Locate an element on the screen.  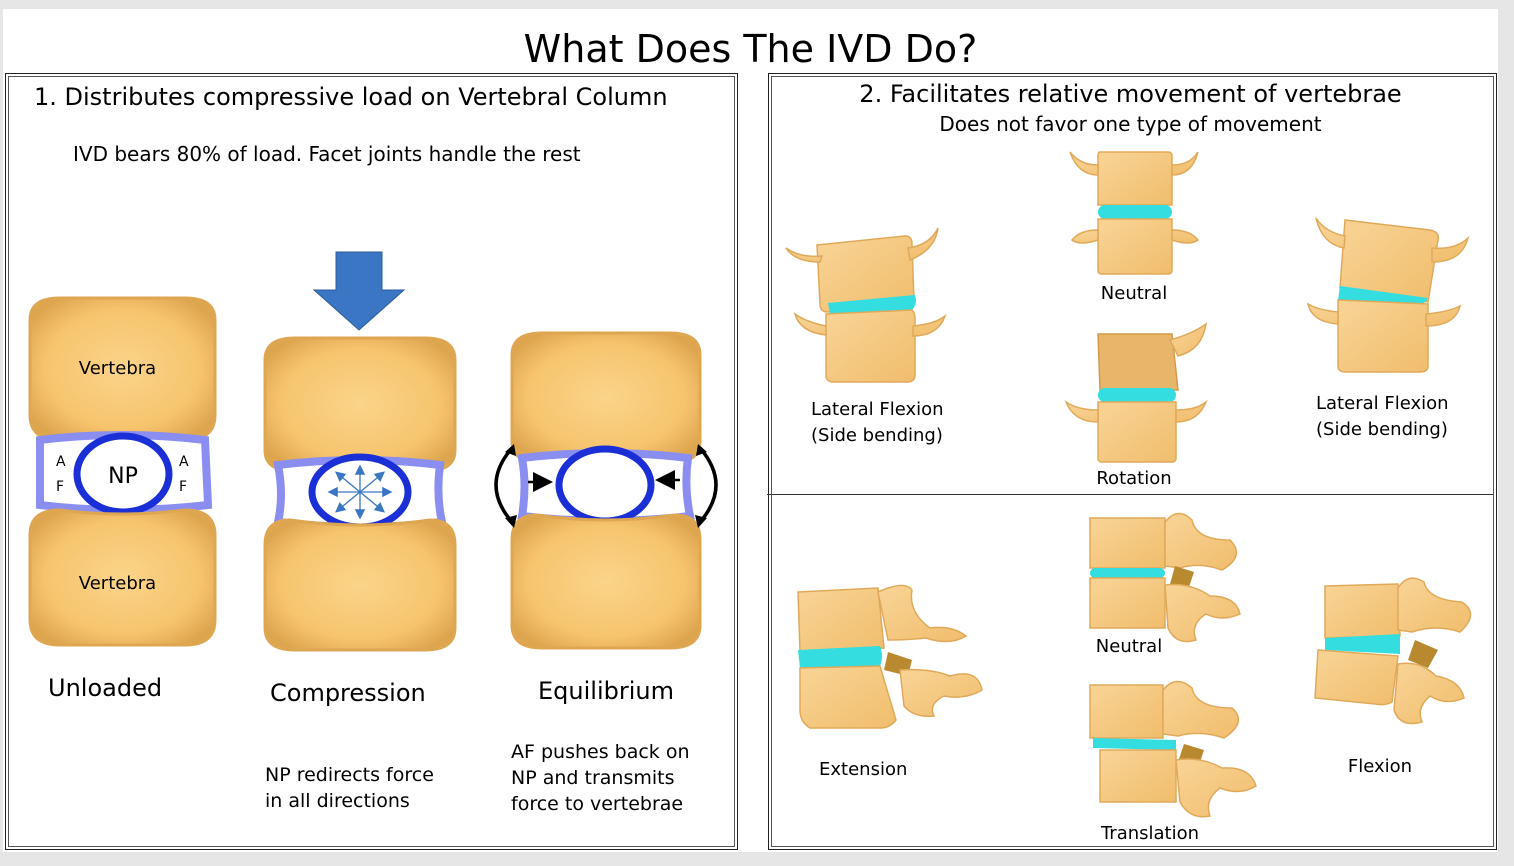
extension-label: Extension is located at coordinates (863, 769).